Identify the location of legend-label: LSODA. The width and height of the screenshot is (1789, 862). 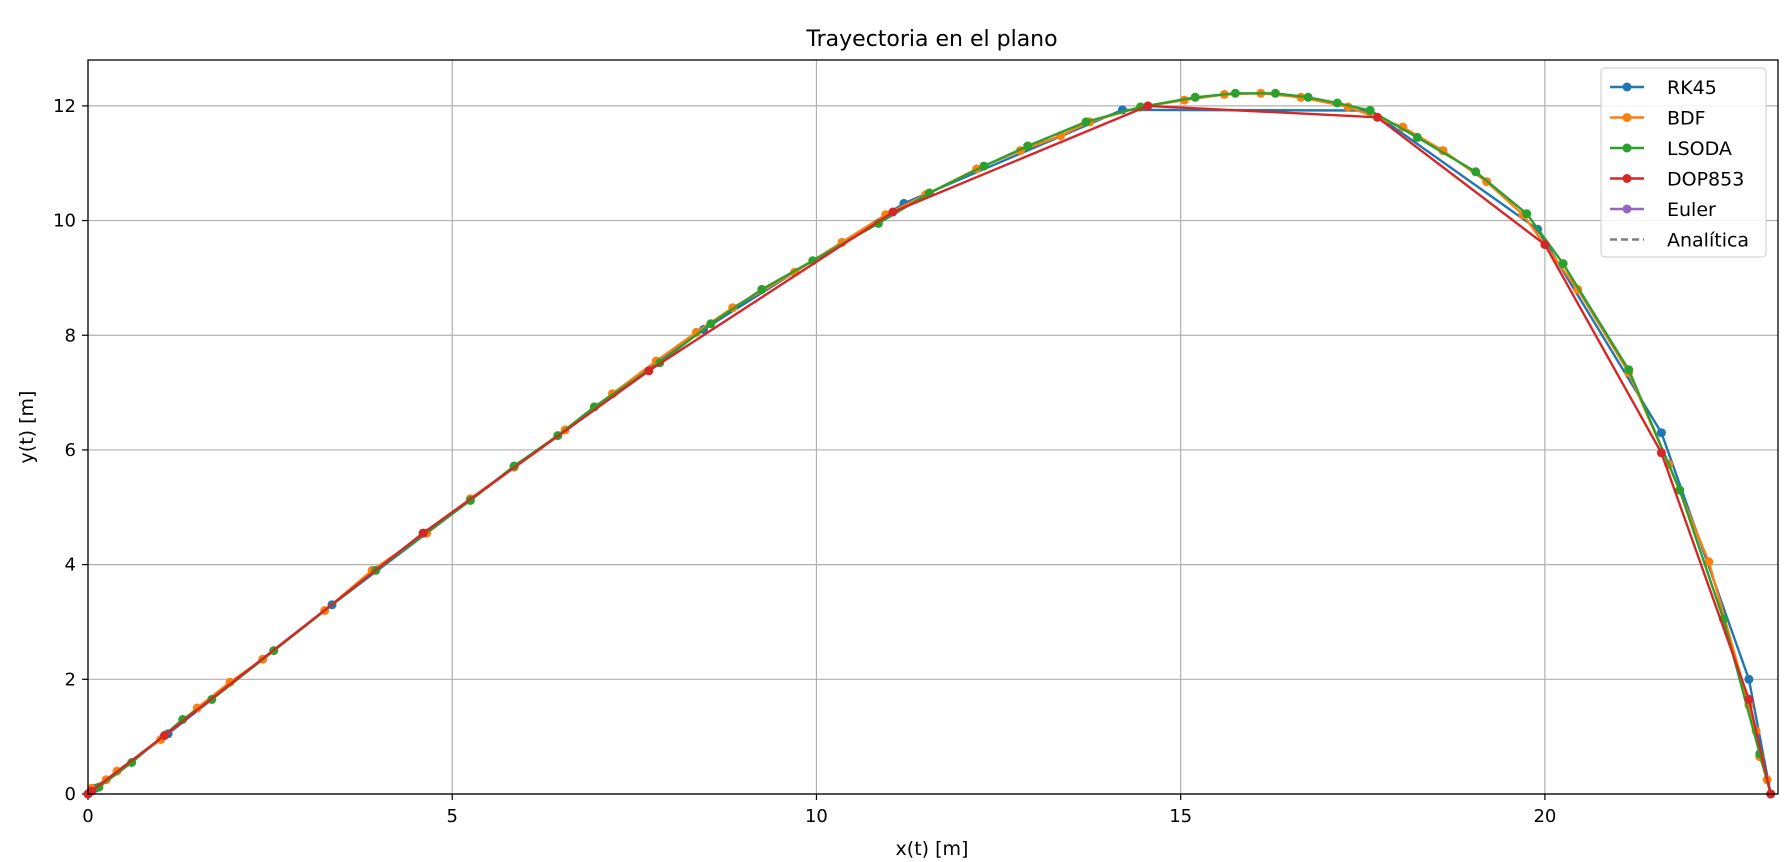
(1699, 149).